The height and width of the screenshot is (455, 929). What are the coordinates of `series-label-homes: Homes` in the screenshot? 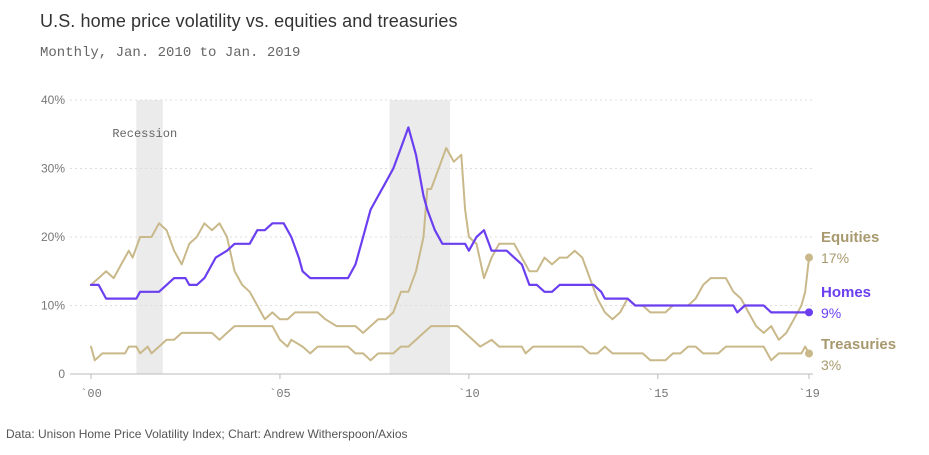 It's located at (846, 292).